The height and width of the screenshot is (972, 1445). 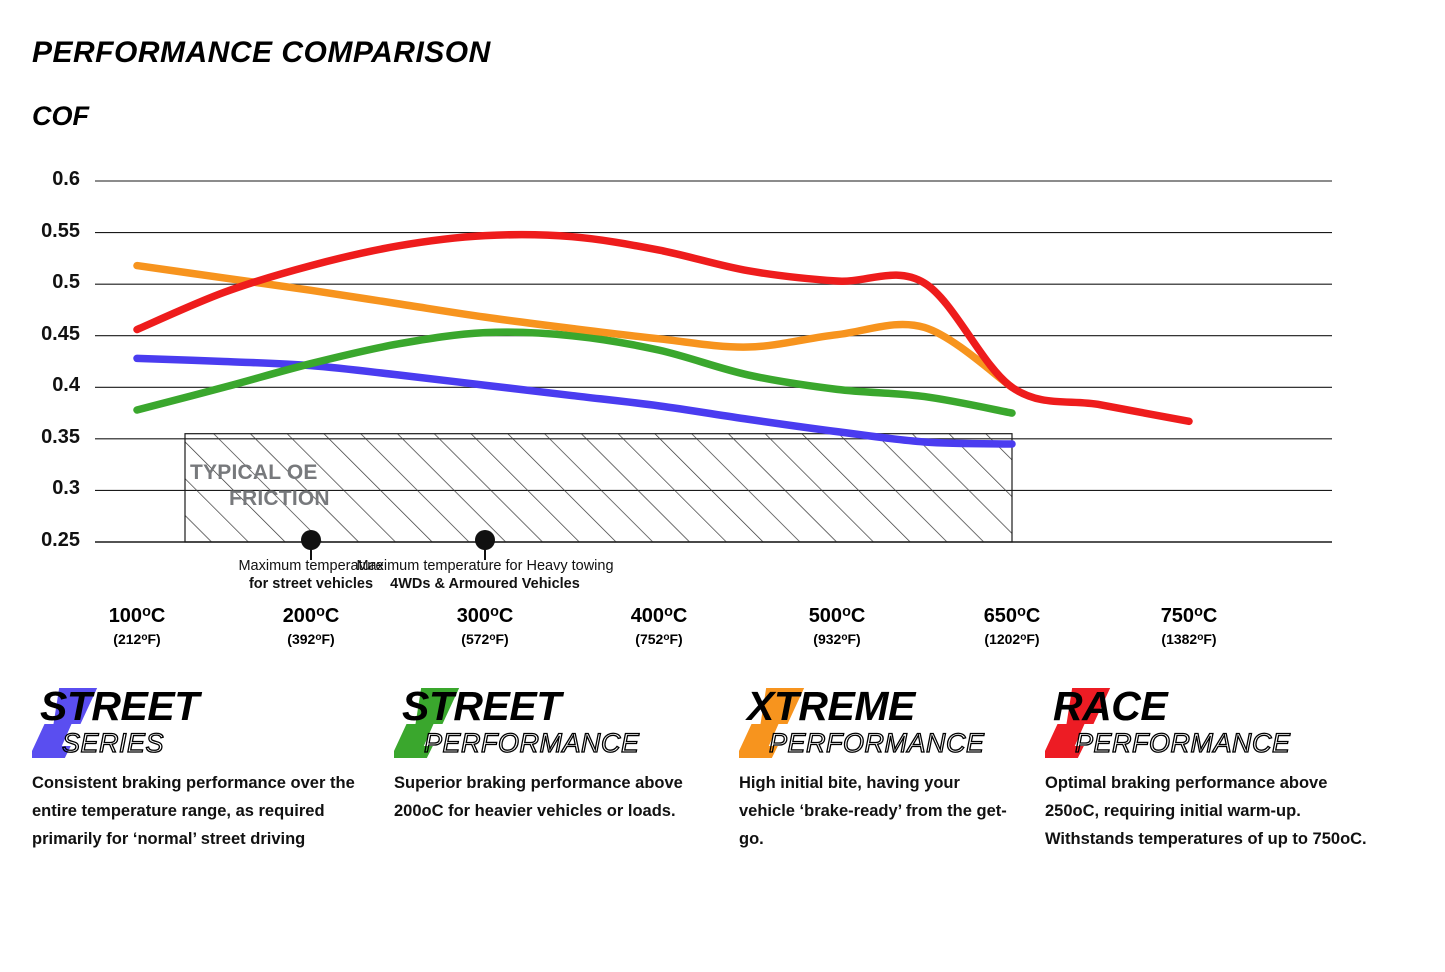 I want to click on x-tick-750: 750oC (1382oF), so click(x=1189, y=625).